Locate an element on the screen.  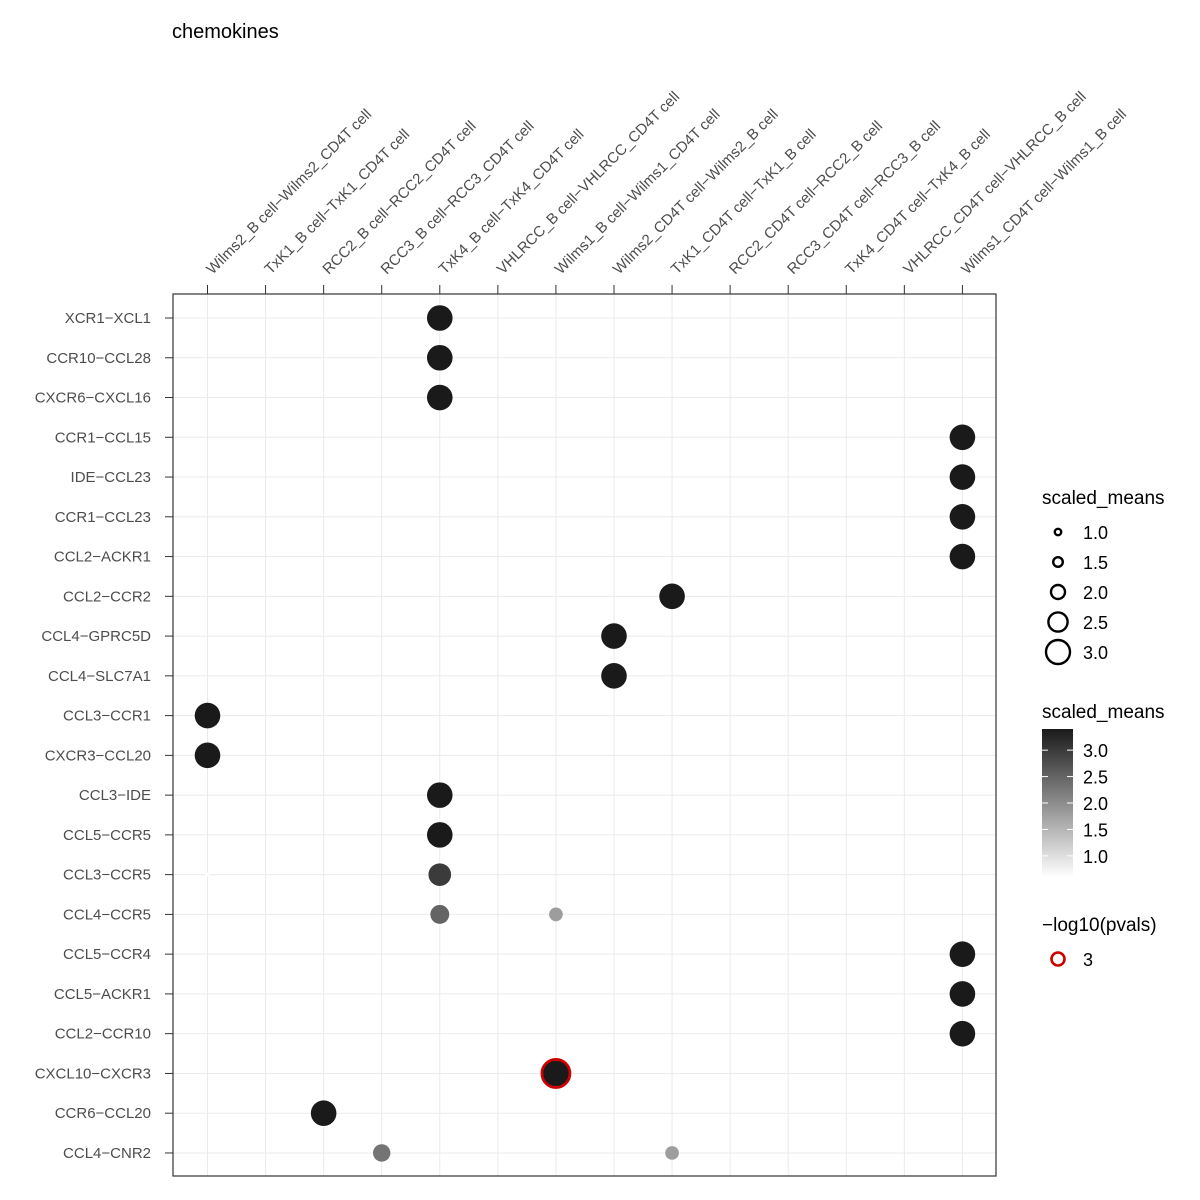
y-tick-label: CCL3−CCR5 is located at coordinates (107, 875).